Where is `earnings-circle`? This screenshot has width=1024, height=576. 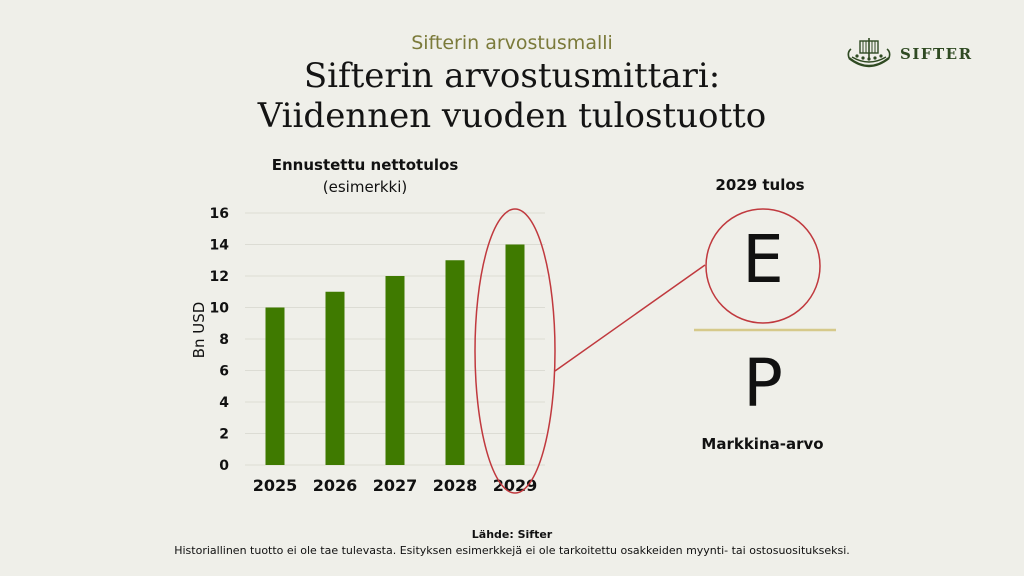
earnings-circle is located at coordinates (763, 266).